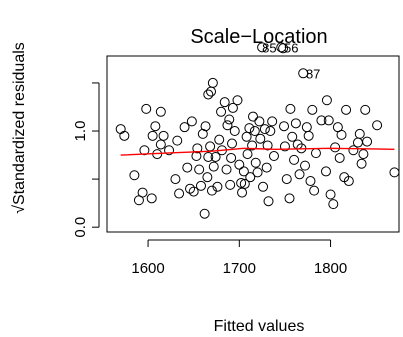  Describe the element at coordinates (258, 37) in the screenshot. I see `chart-title: Scale−Location` at that location.